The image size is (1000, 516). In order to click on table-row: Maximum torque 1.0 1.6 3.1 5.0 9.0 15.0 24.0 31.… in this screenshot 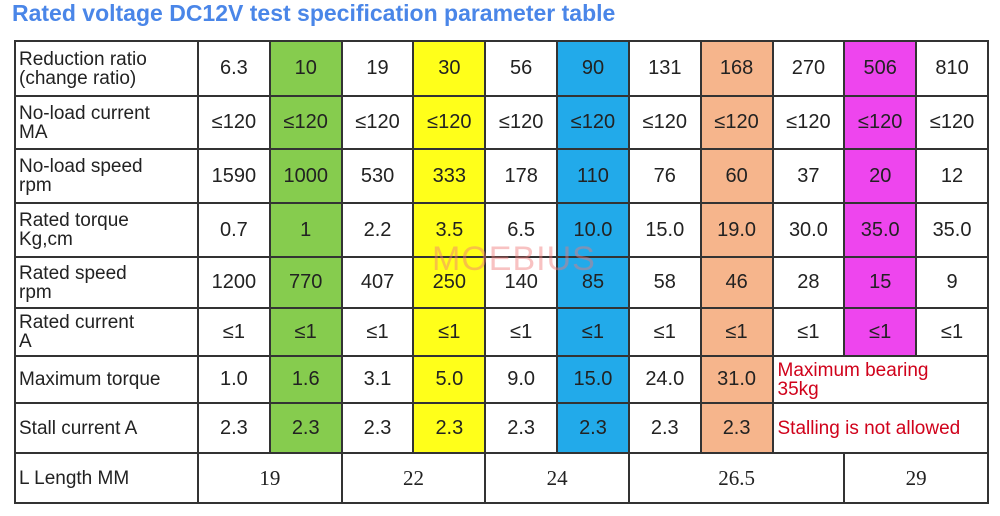, I will do `click(501, 379)`.